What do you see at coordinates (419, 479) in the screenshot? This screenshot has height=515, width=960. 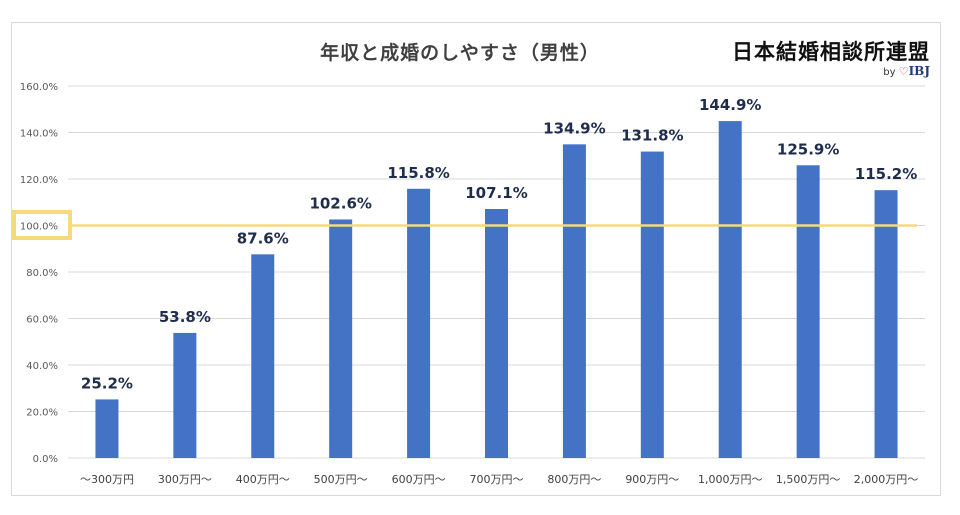 I see `x-tick-label: 600万円～` at bounding box center [419, 479].